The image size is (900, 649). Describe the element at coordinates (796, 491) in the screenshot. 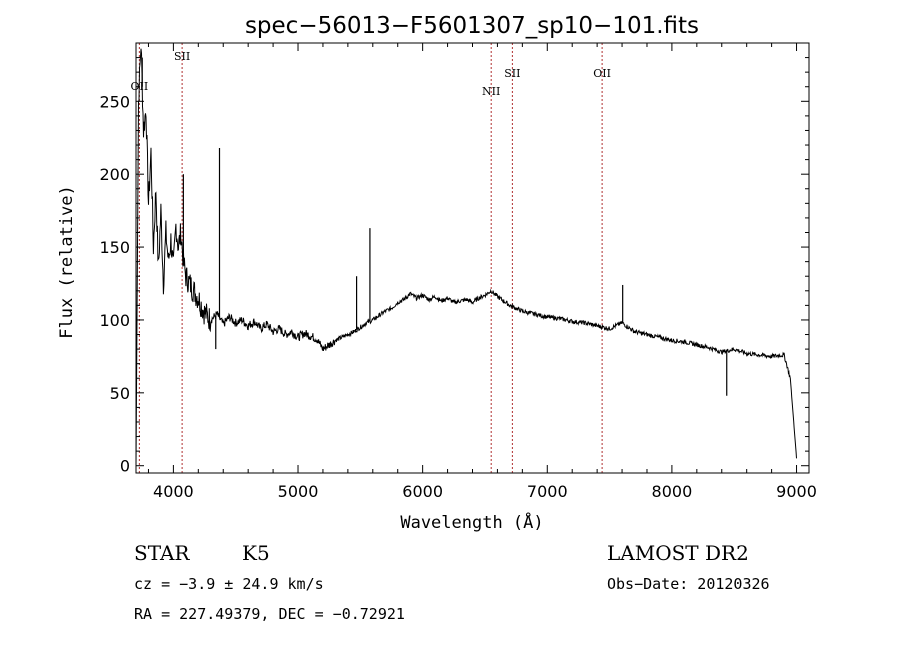

I see `x-tick-label: 9000` at that location.